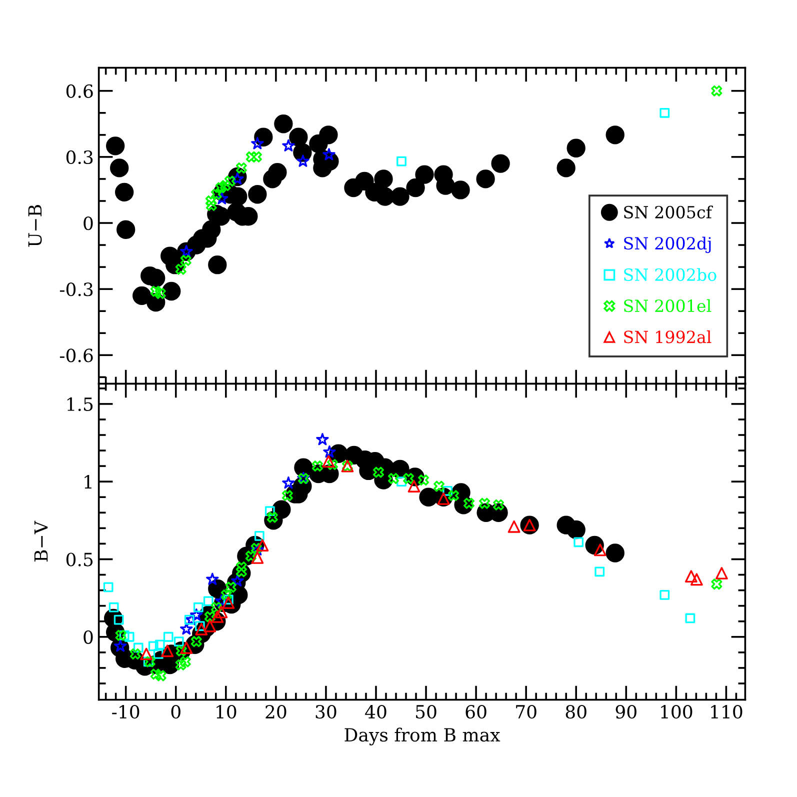  What do you see at coordinates (426, 711) in the screenshot?
I see `x-tick-label: 50` at bounding box center [426, 711].